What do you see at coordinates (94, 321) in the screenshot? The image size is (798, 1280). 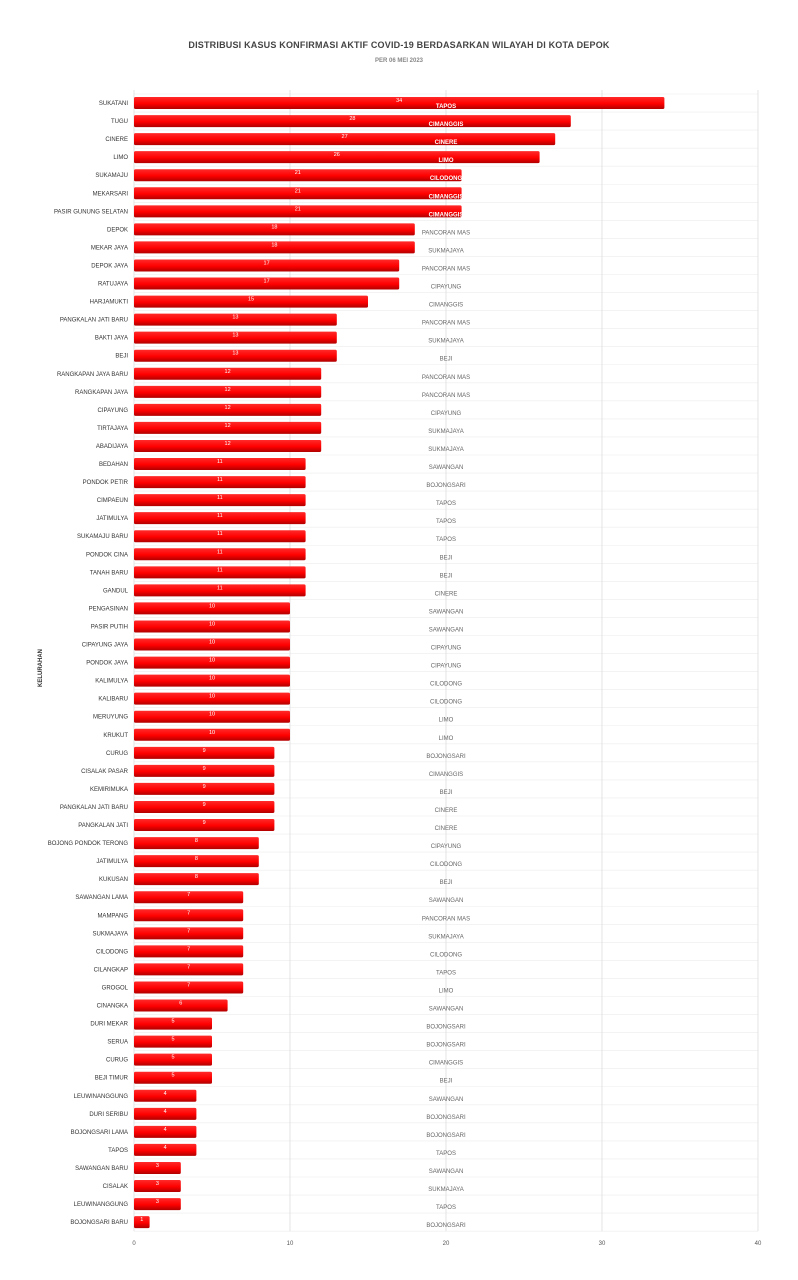 I see `category-label: PANGKALAN JATI BARU` at bounding box center [94, 321].